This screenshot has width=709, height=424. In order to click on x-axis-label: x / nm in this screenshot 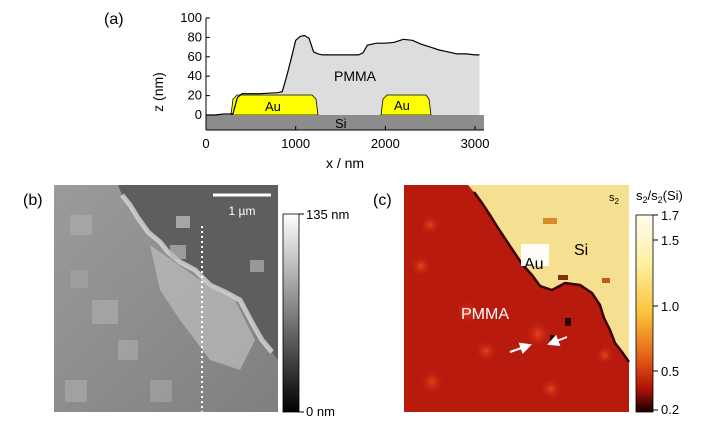, I will do `click(345, 163)`.